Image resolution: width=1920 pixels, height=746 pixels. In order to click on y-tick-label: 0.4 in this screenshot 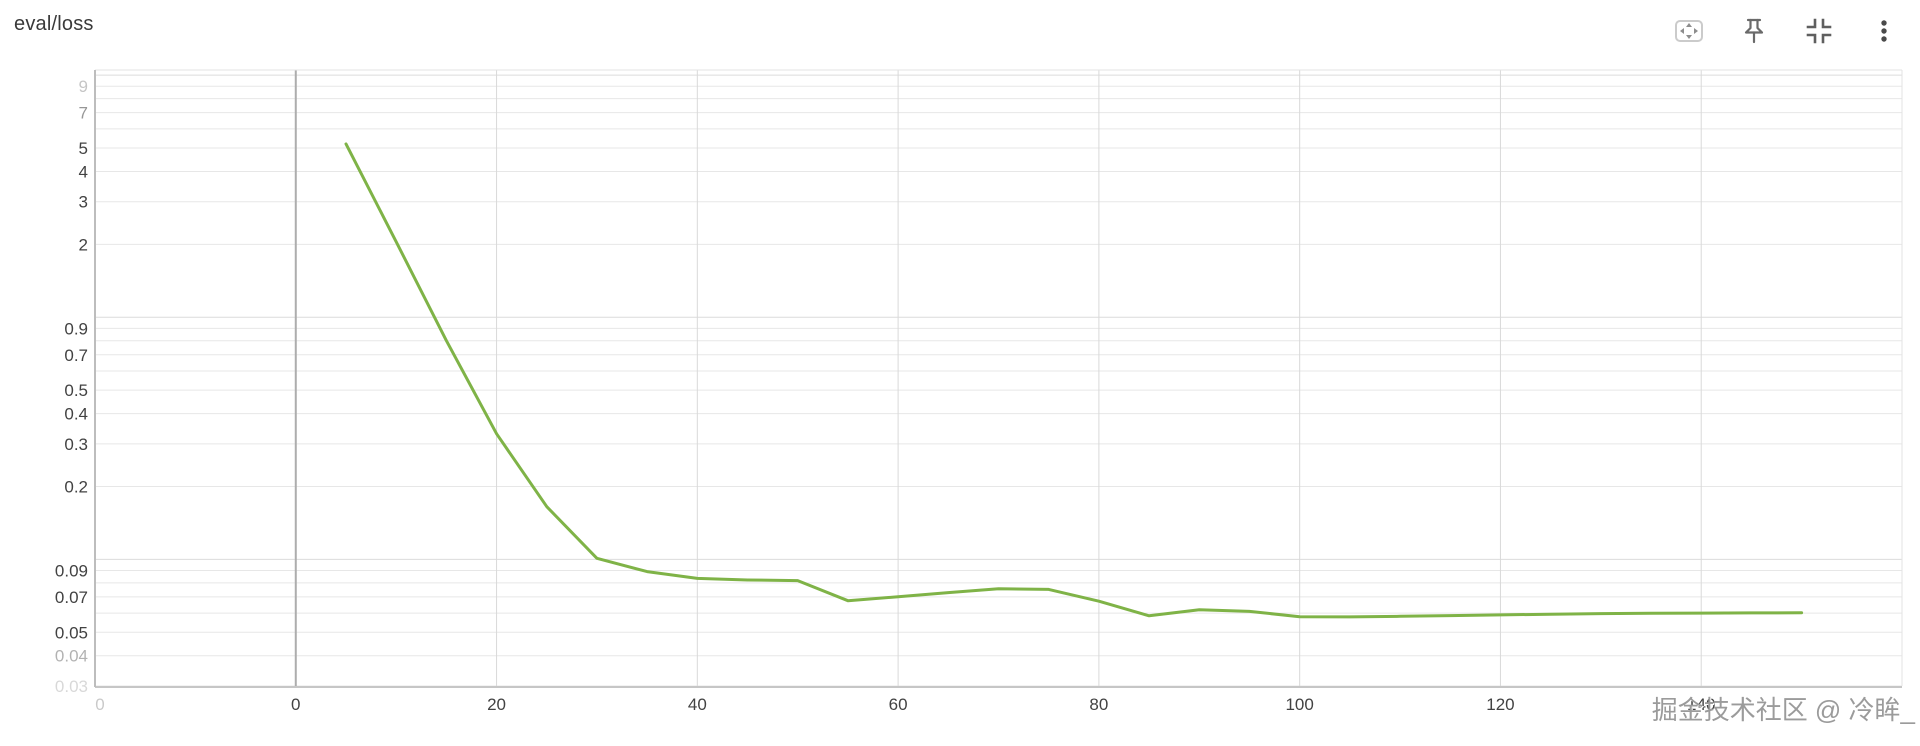, I will do `click(76, 414)`.